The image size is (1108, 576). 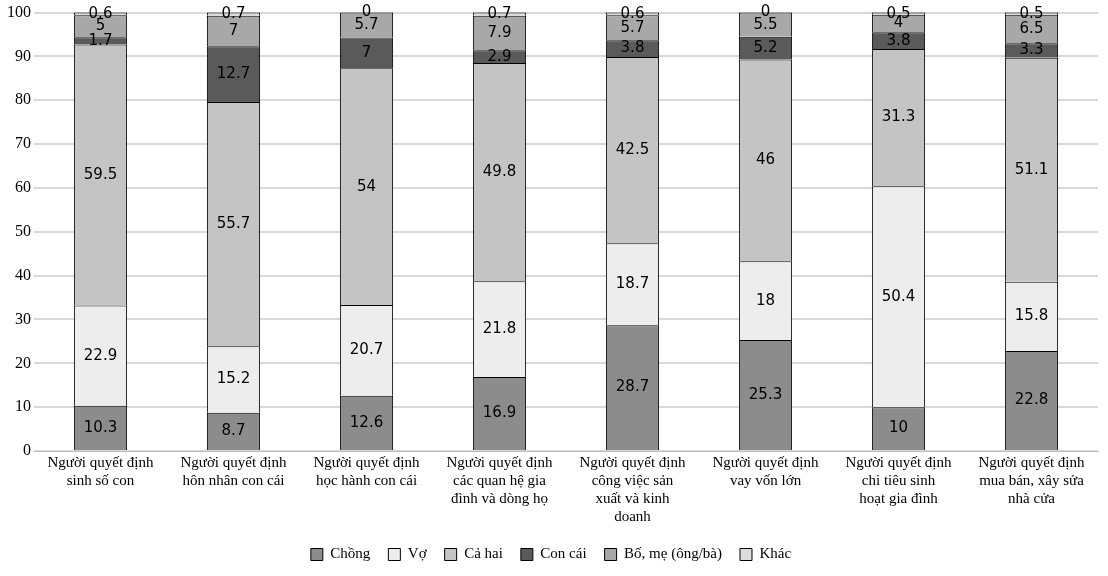 What do you see at coordinates (483, 553) in the screenshot?
I see `legend-label: Cả hai` at bounding box center [483, 553].